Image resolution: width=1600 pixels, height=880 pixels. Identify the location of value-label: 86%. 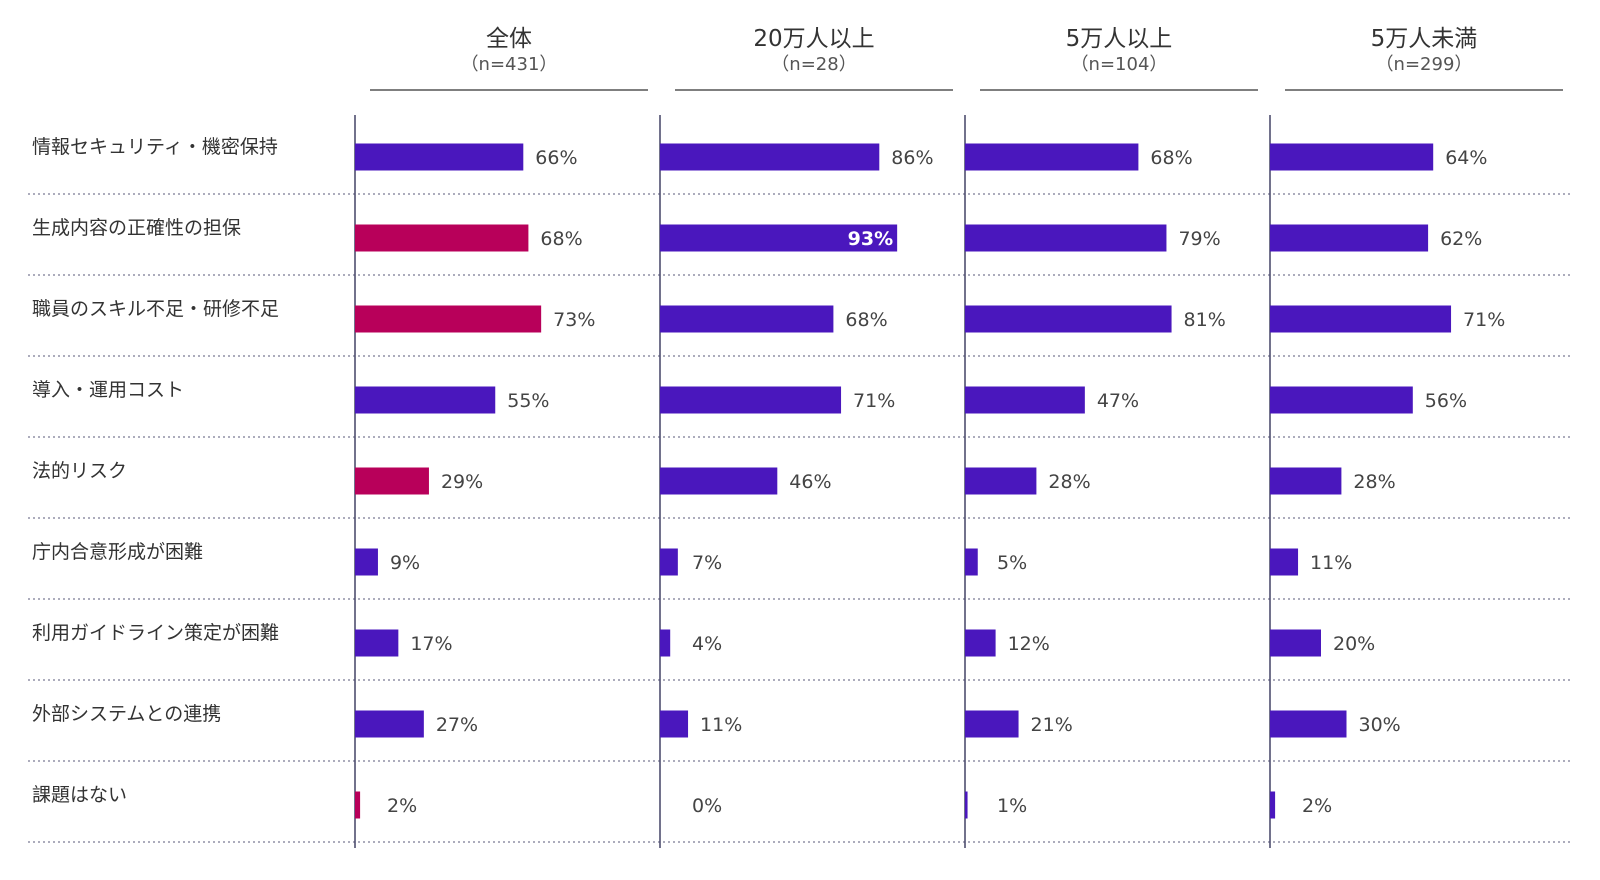
(912, 158).